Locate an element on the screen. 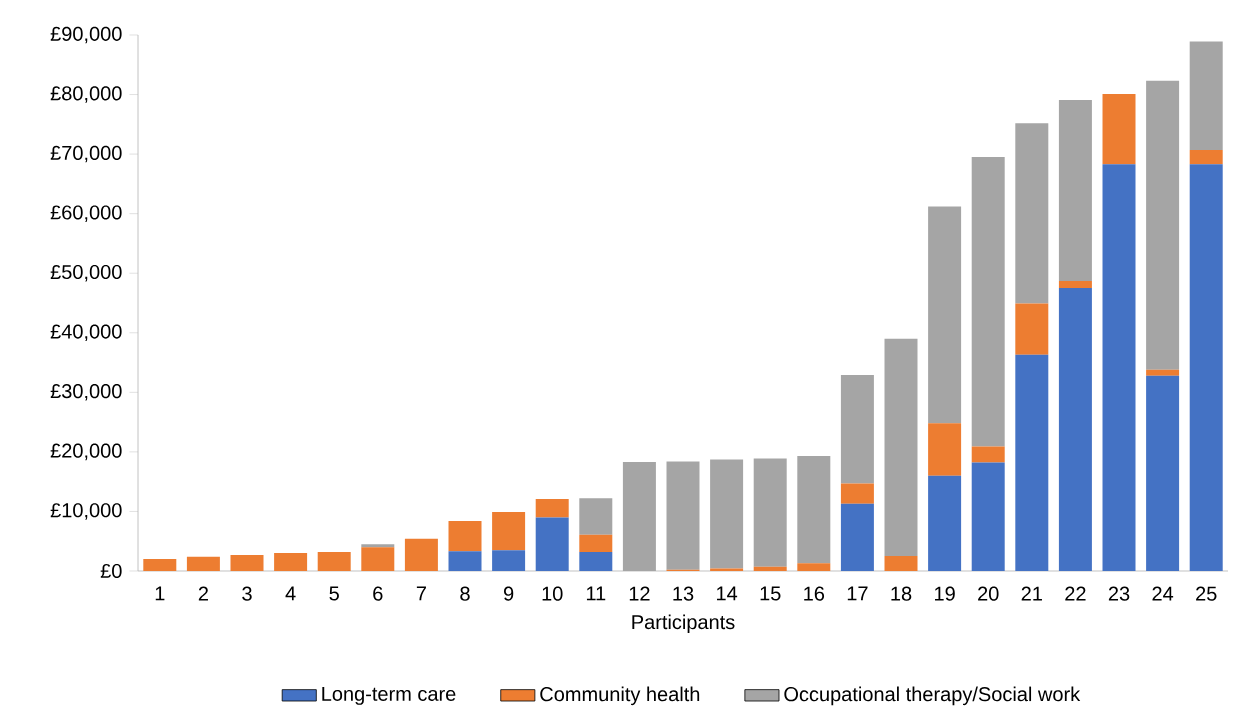  y-tick-label: £10,000 is located at coordinates (86, 511).